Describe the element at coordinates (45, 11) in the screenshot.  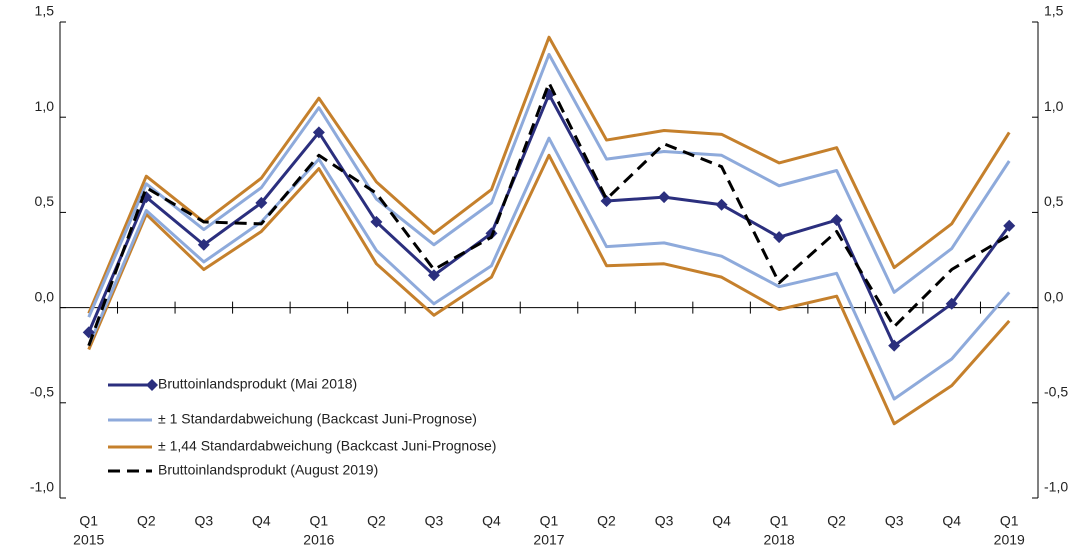
I see `y-tick-label-left: 1,5` at that location.